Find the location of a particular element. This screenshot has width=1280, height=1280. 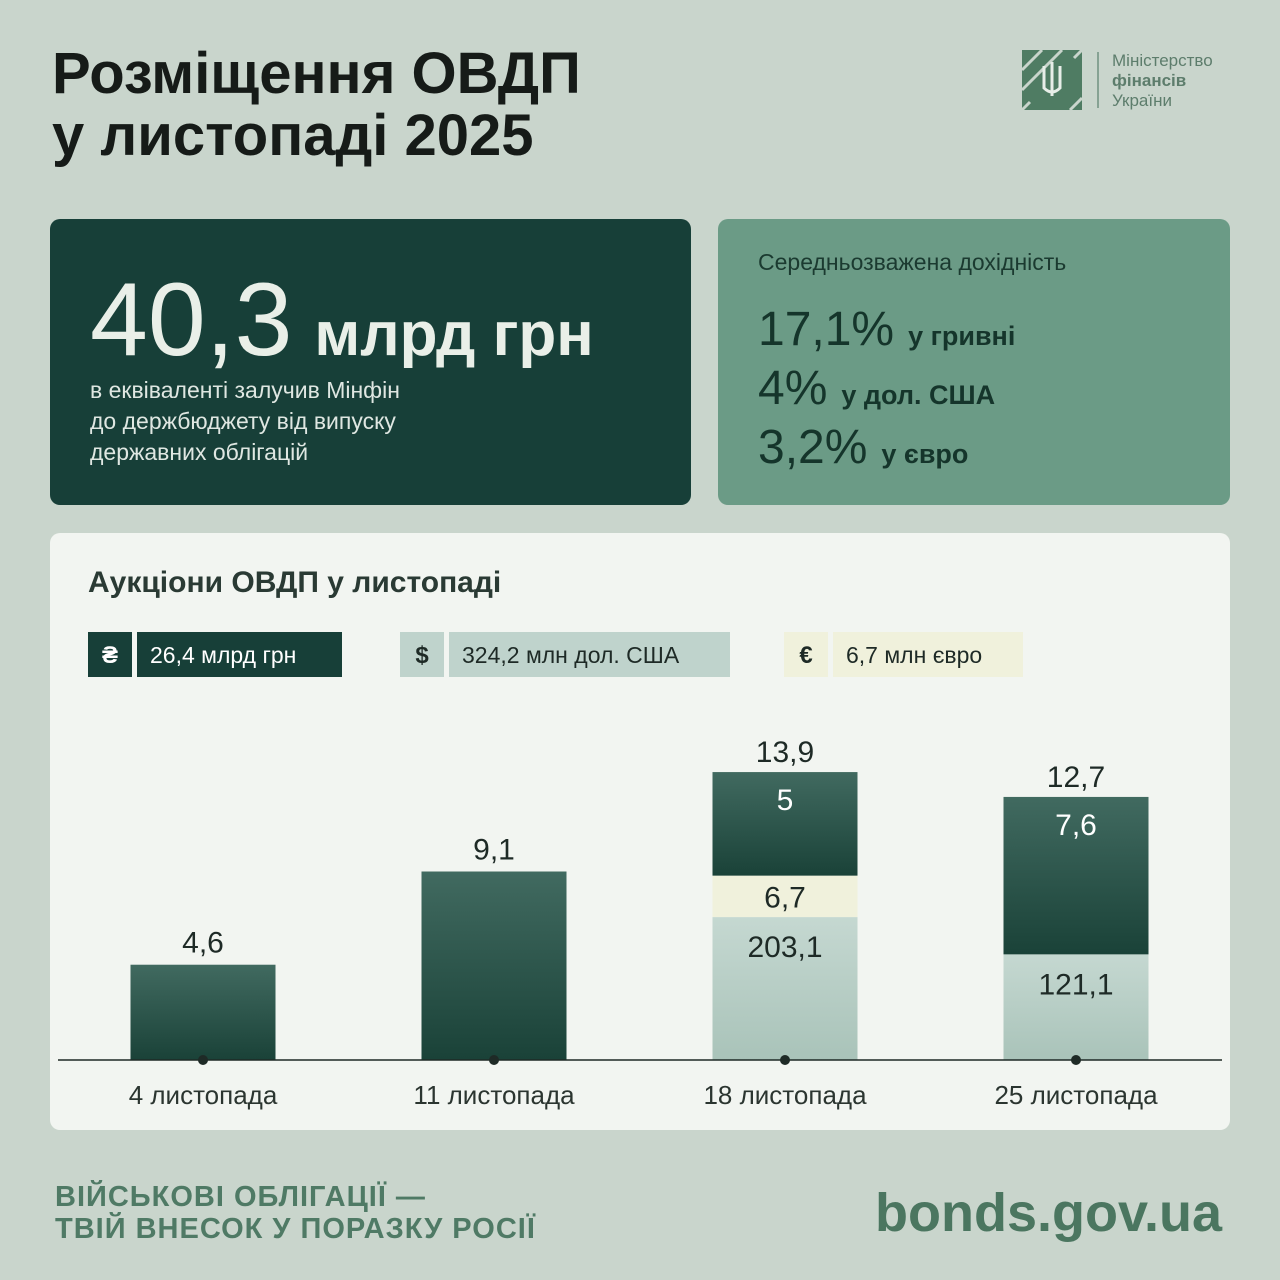

yield-item: 3,2% у євро is located at coordinates (863, 447).